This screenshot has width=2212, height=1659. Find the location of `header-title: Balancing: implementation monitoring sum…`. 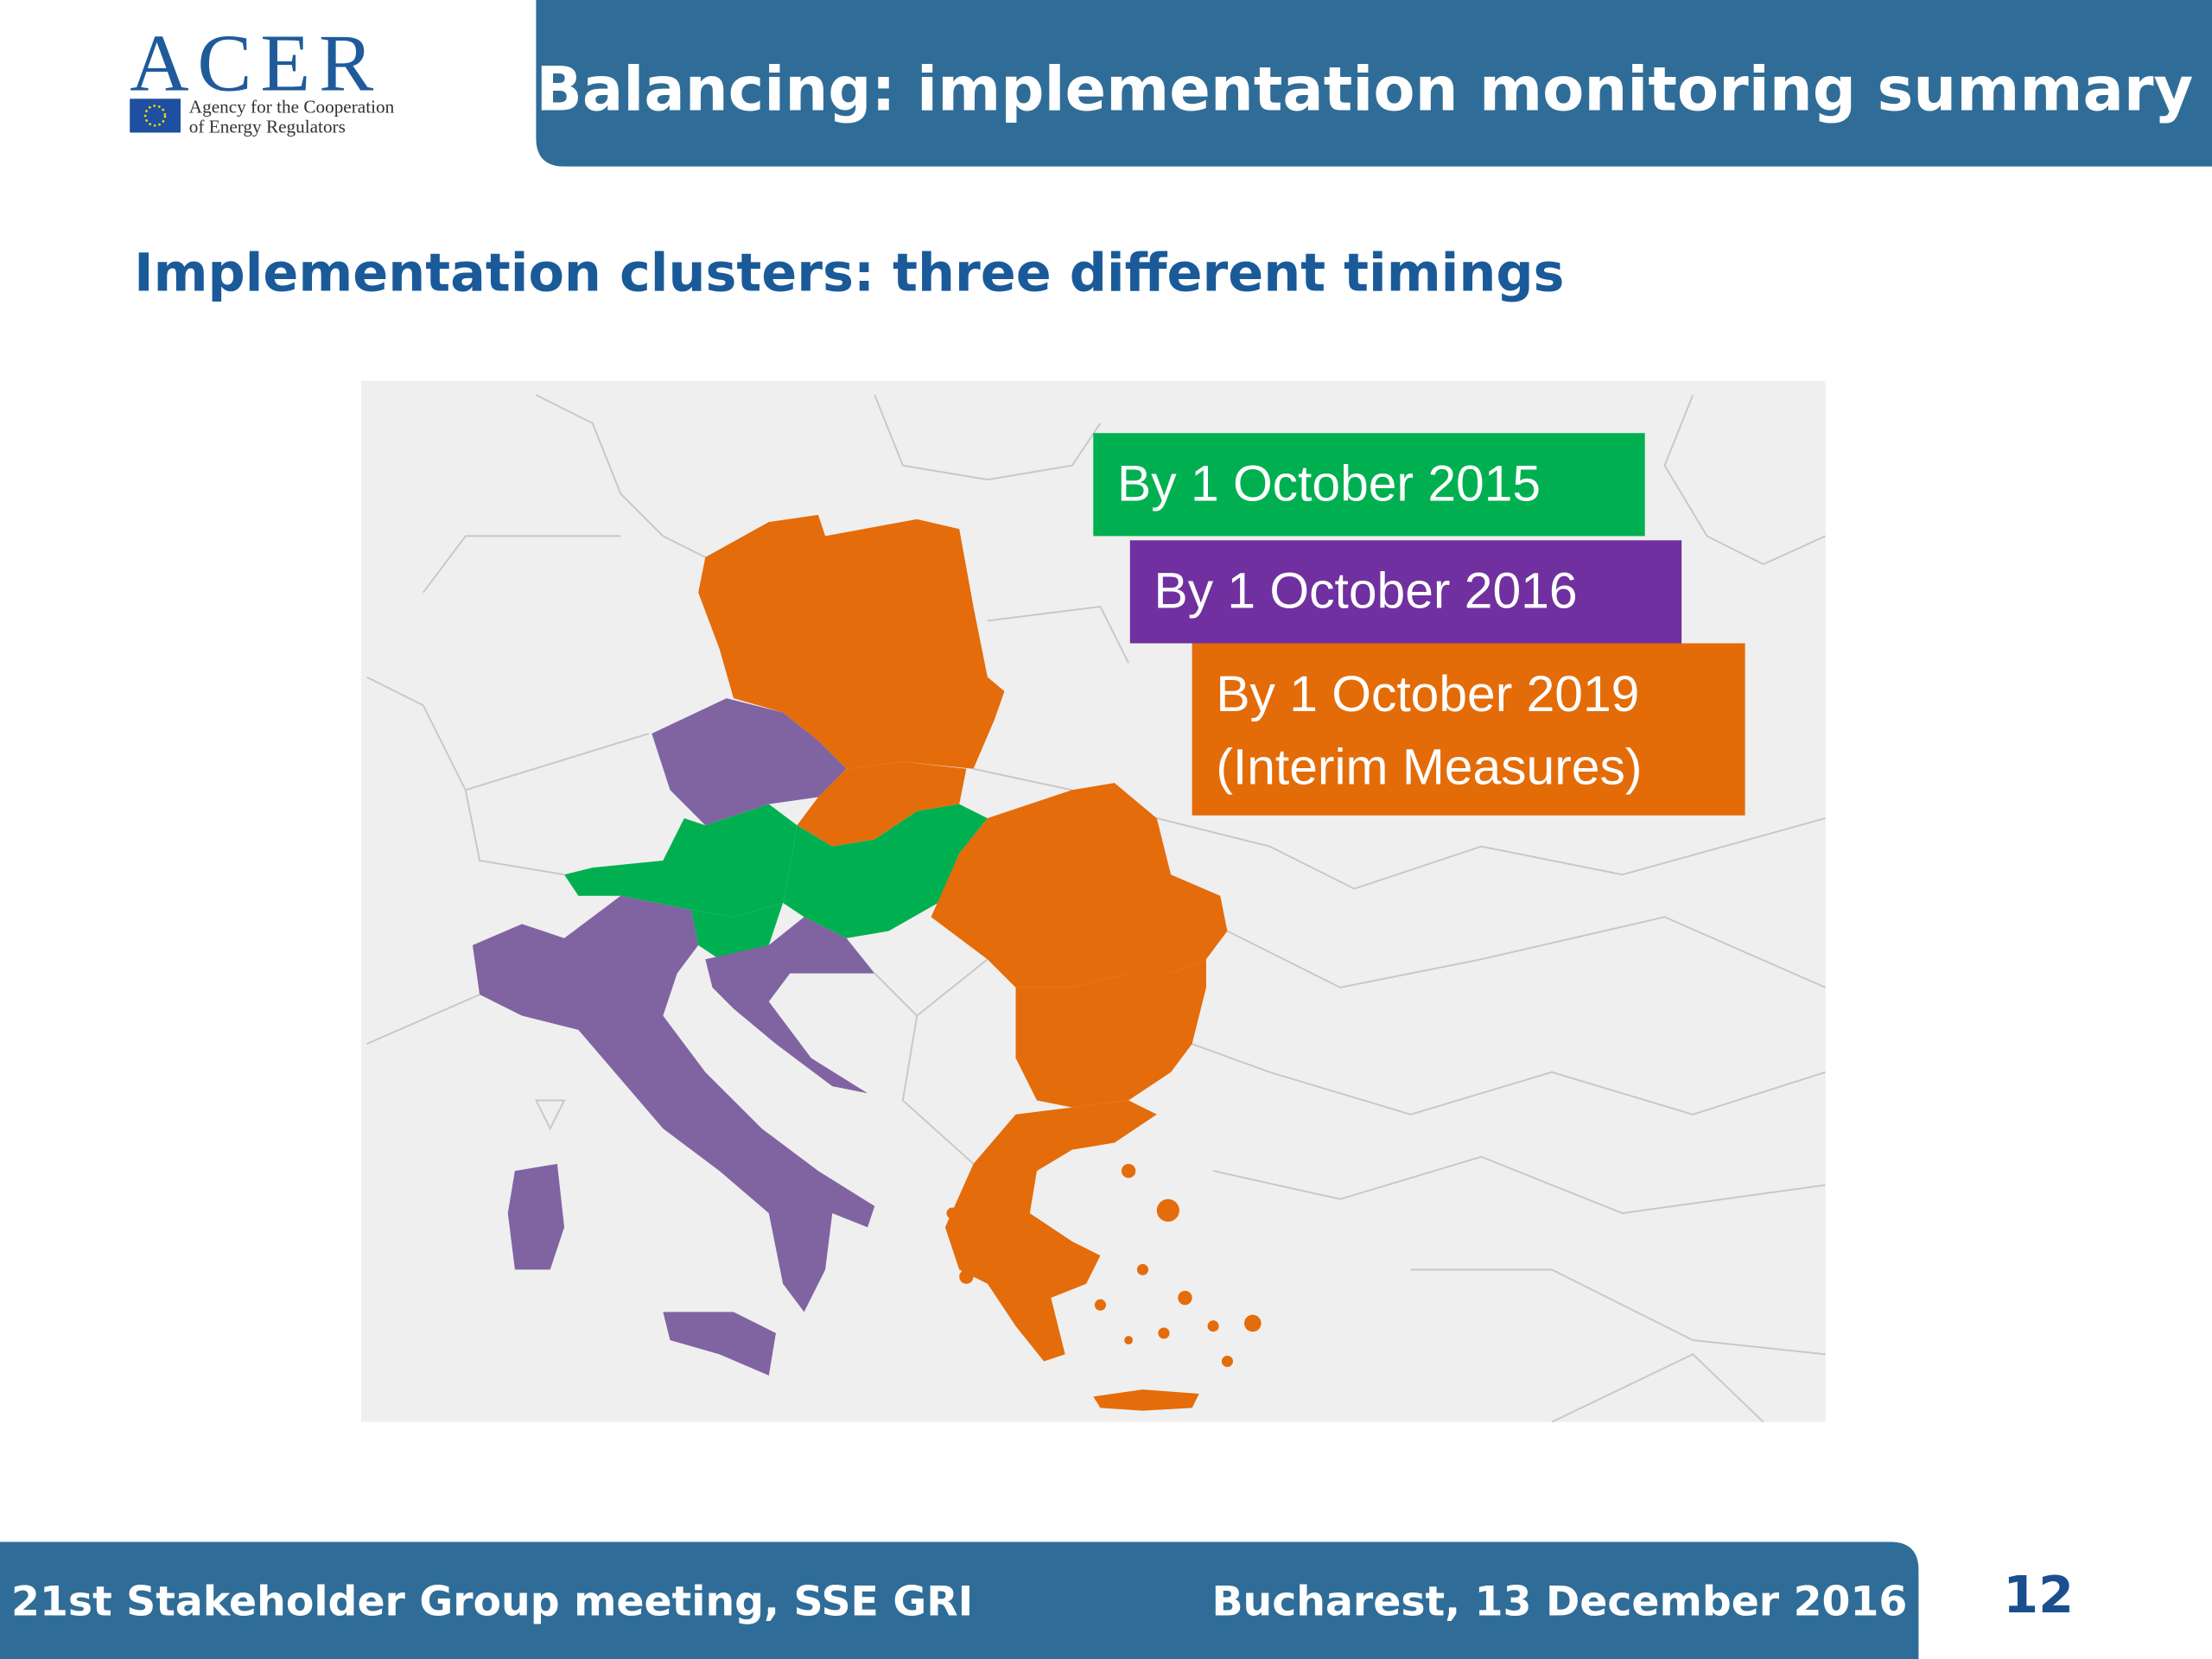

header-title: Balancing: implementation monitoring sum… is located at coordinates (1364, 89).